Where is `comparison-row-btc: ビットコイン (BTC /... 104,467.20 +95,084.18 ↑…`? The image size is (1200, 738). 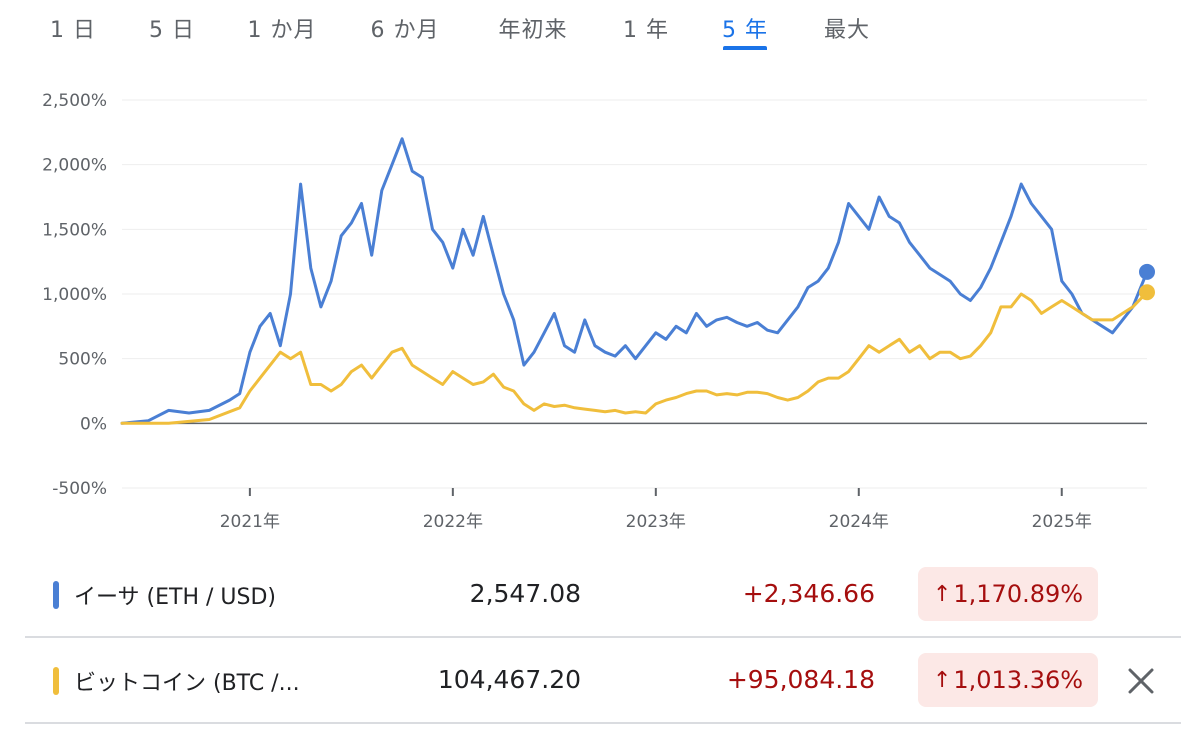
comparison-row-btc: ビットコイン (BTC /... 104,467.20 +95,084.18 ↑… is located at coordinates (600, 681).